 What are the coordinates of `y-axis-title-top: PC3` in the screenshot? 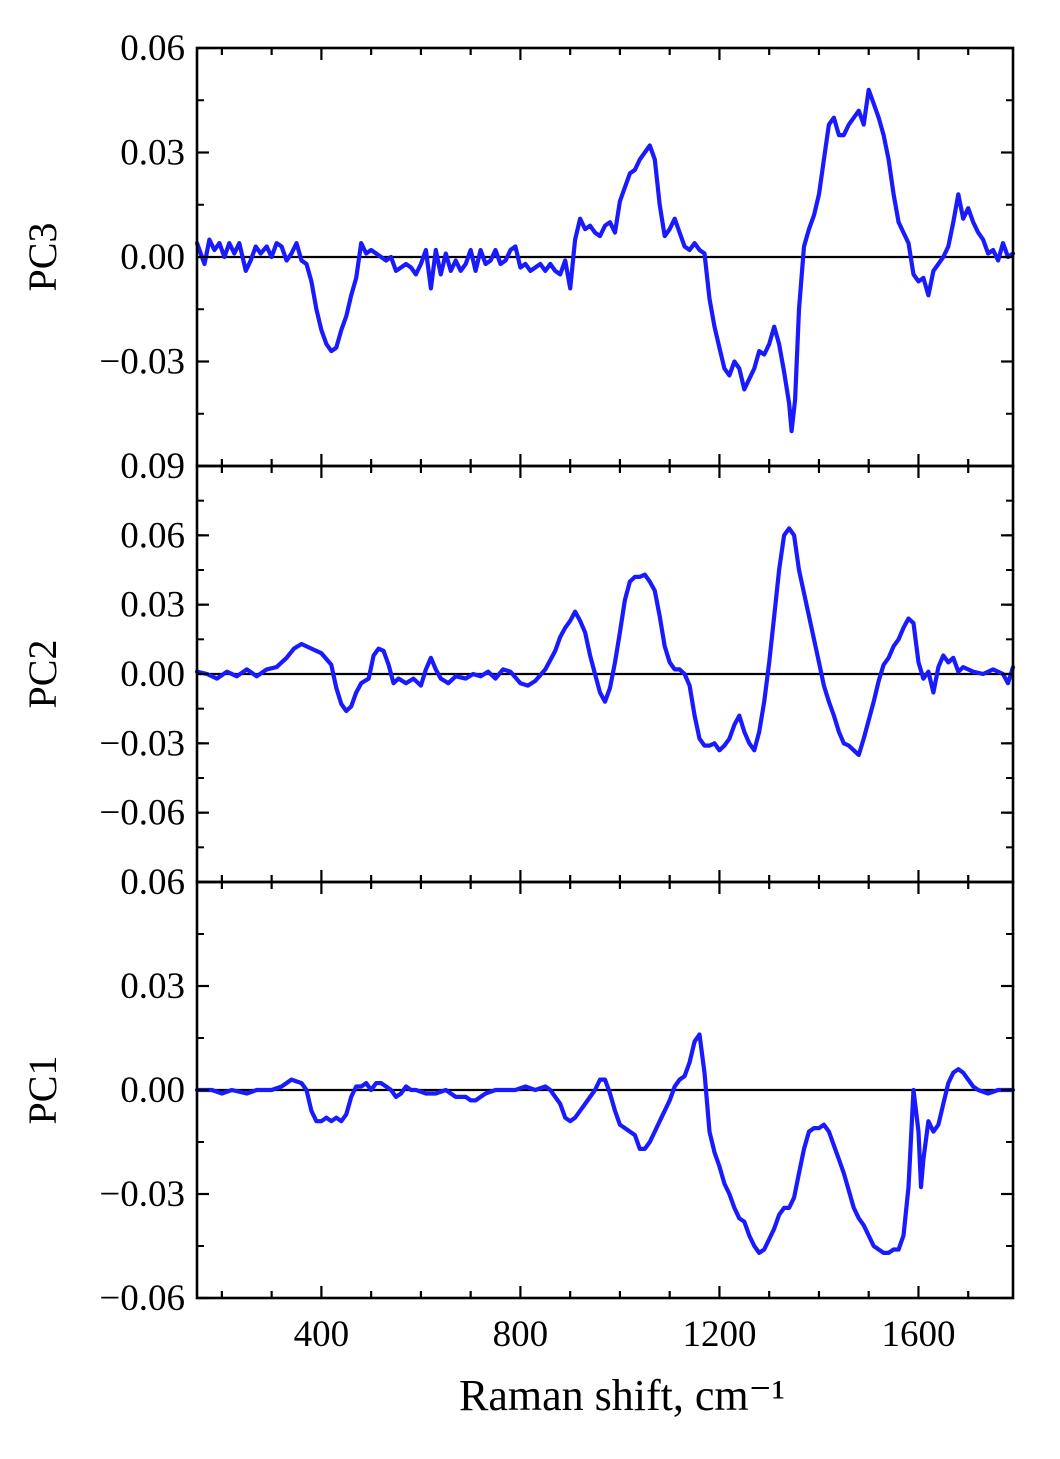 It's located at (42, 257).